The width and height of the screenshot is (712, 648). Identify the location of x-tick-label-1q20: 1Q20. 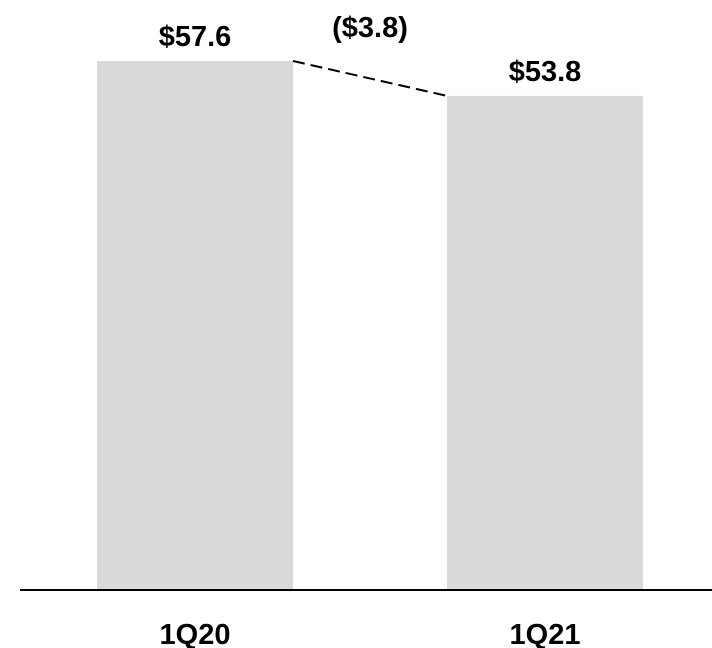
(195, 633).